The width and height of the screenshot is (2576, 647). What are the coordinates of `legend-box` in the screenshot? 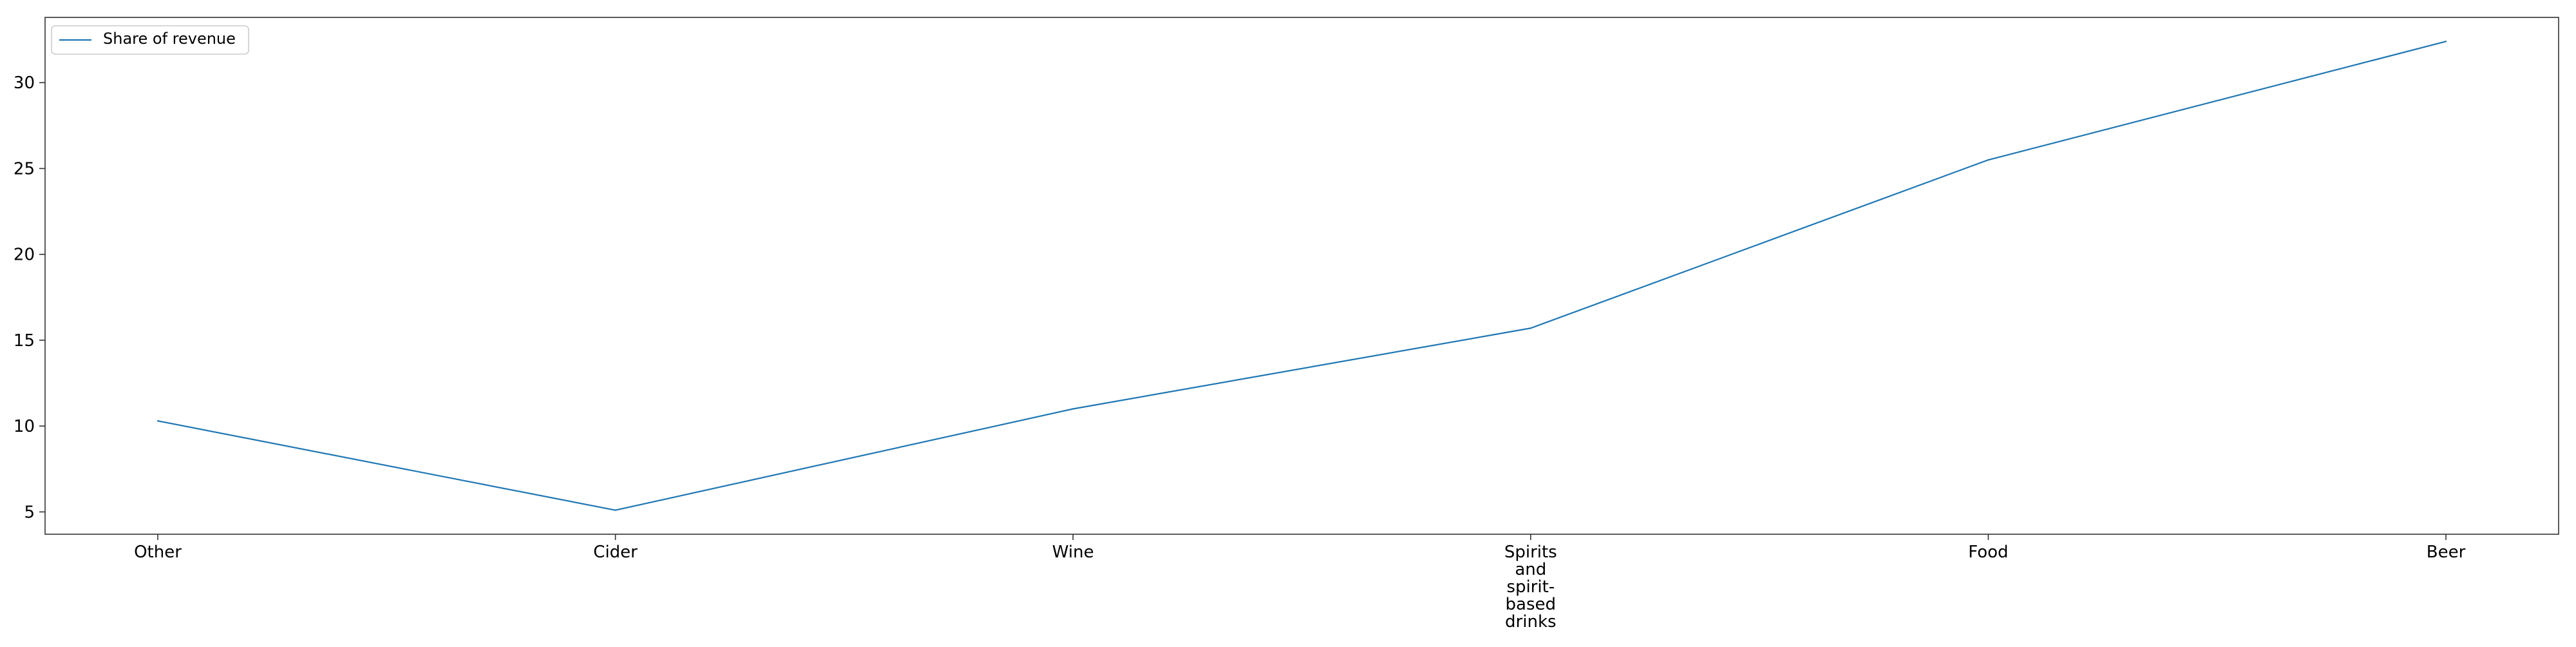 It's located at (150, 40).